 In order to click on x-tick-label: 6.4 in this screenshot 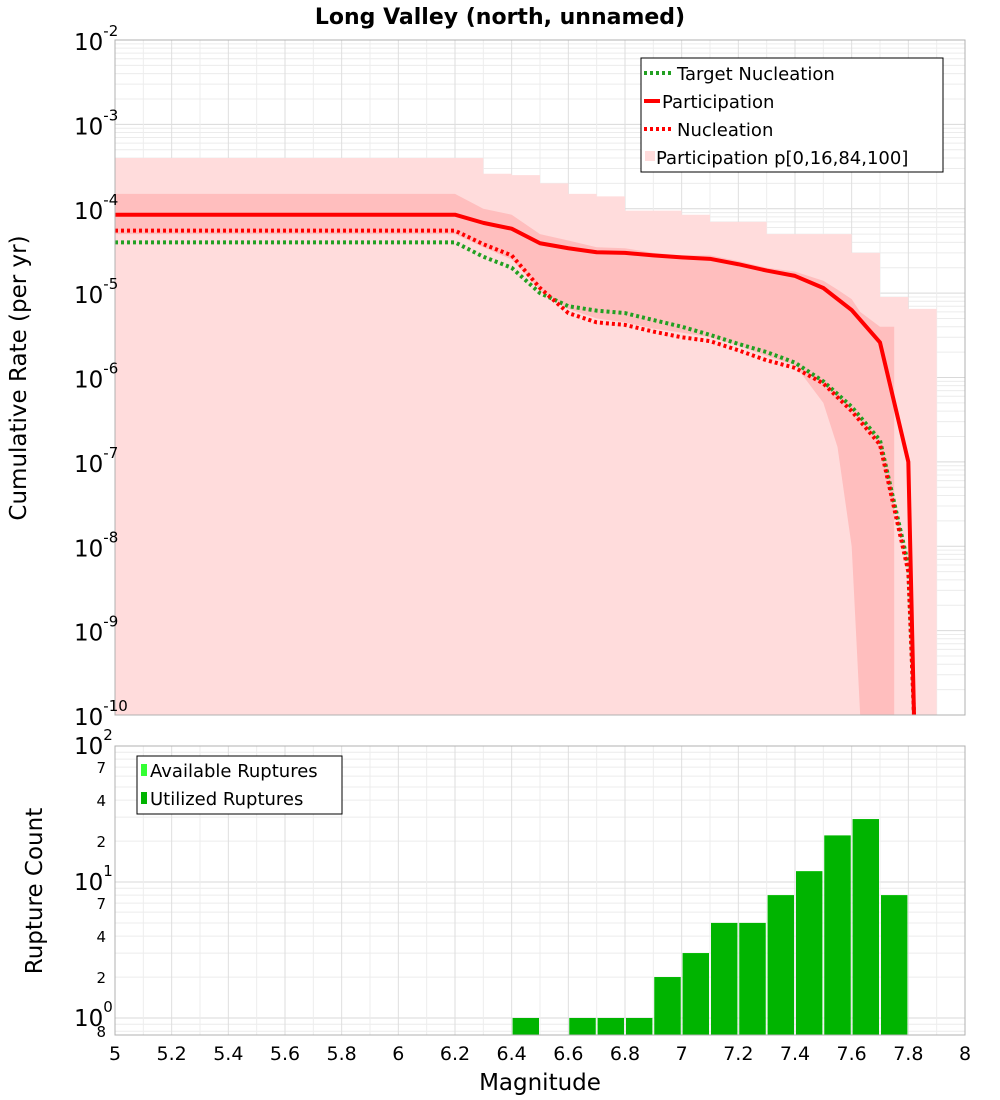, I will do `click(512, 1054)`.